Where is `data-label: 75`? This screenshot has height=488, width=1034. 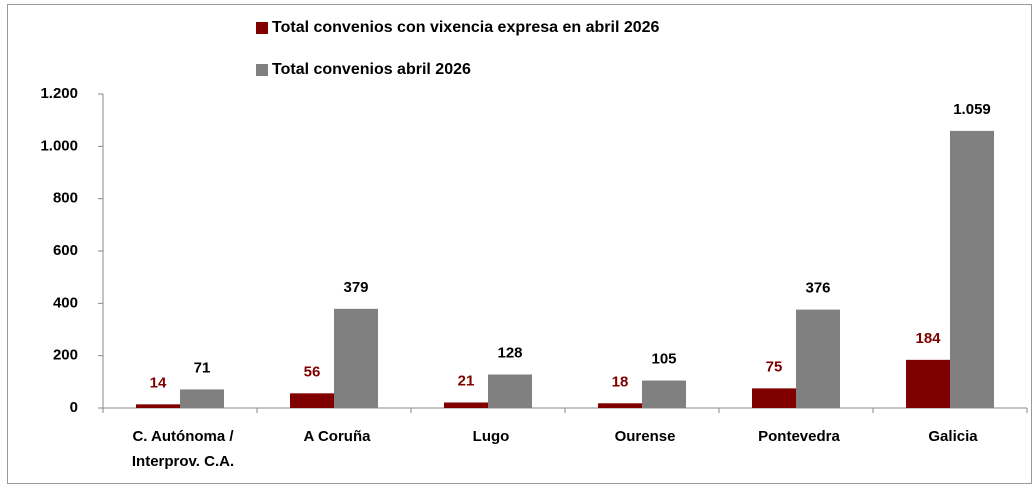
data-label: 75 is located at coordinates (774, 366).